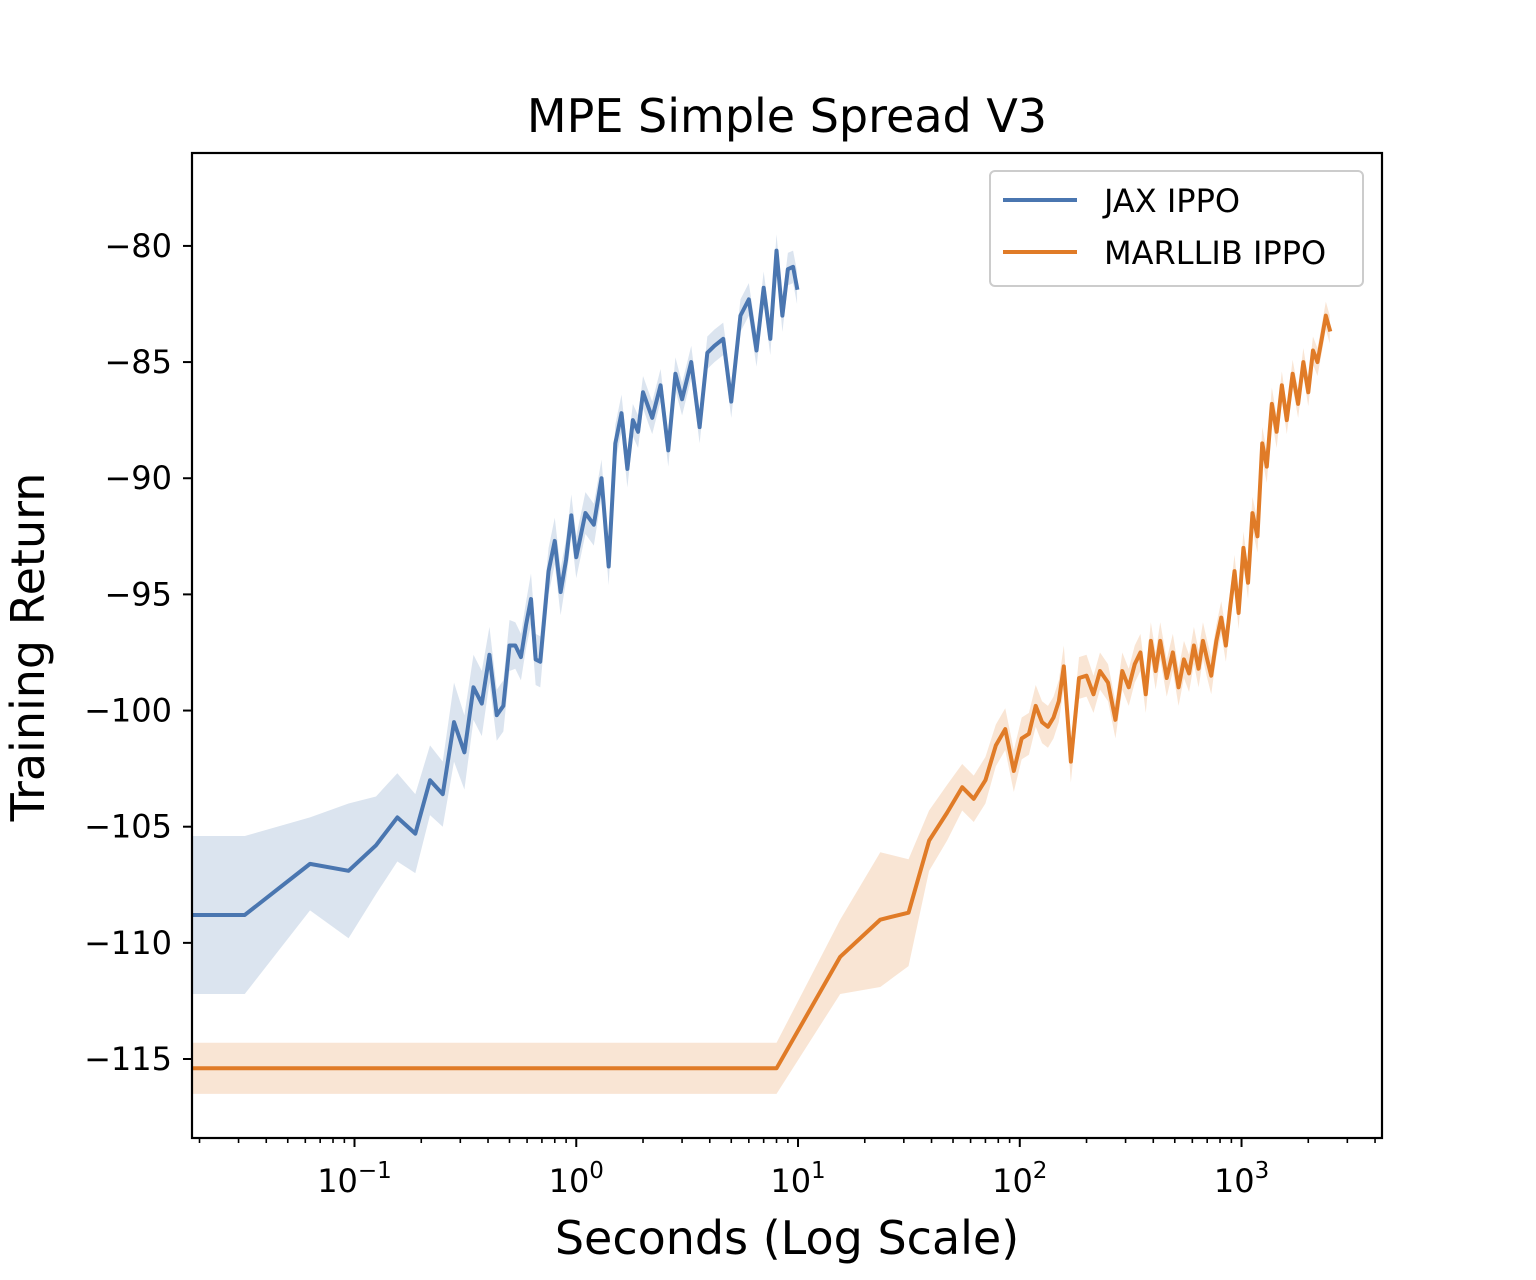 This screenshot has width=1536, height=1280. Describe the element at coordinates (138, 652) in the screenshot. I see `y-axis-ticks: −80 −85 −90 −95 −100 −105 −110 −115` at that location.